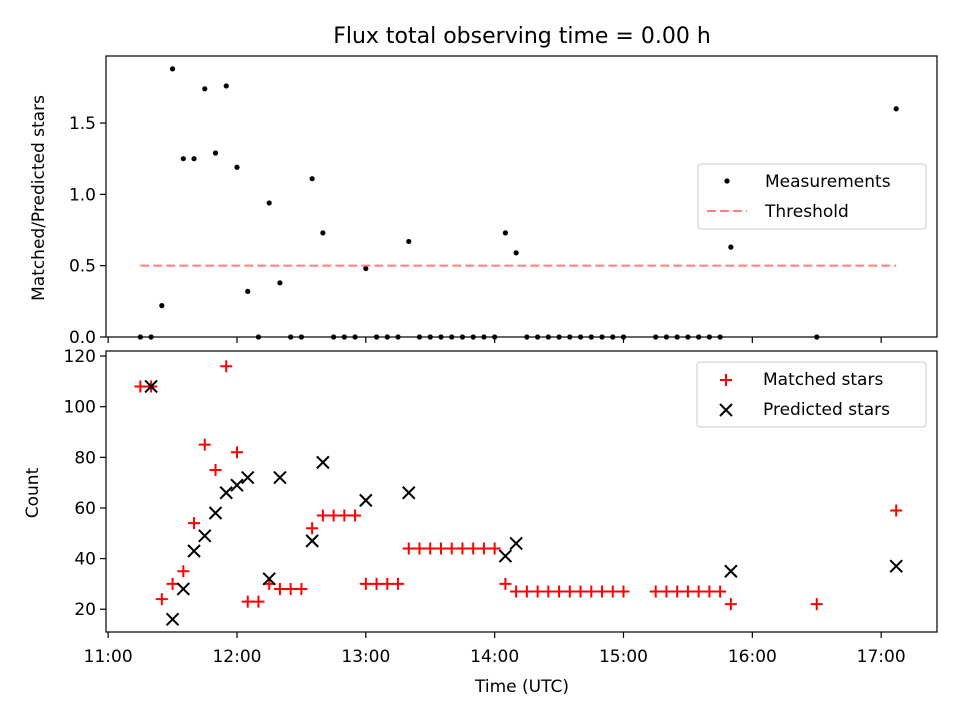 This screenshot has width=960, height=724. Describe the element at coordinates (82, 338) in the screenshot. I see `y-tick-label: 0.0` at that location.